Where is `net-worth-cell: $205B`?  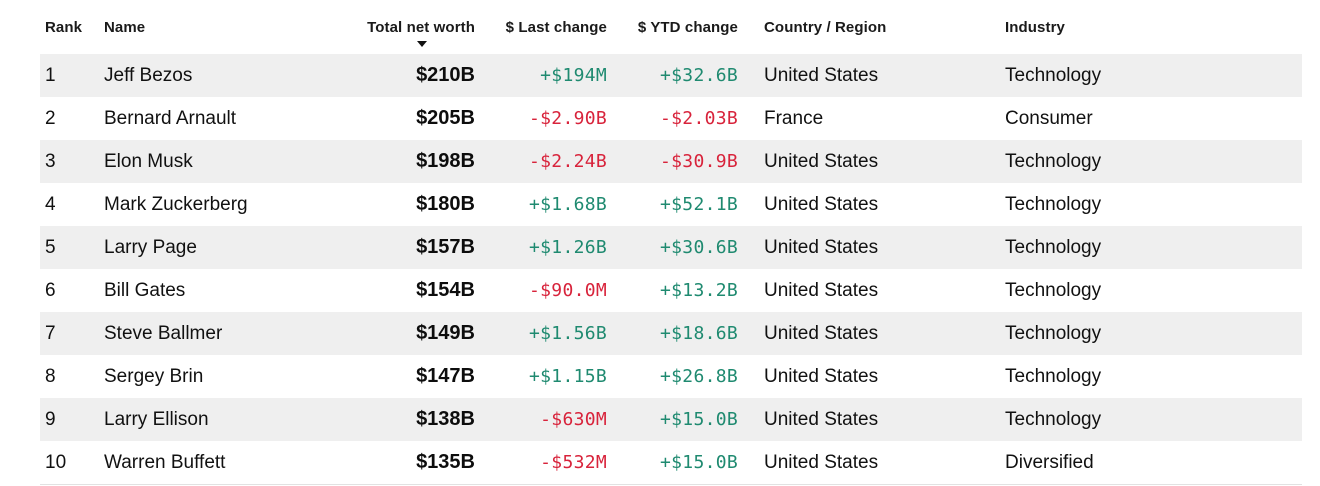
net-worth-cell: $205B is located at coordinates (445, 118).